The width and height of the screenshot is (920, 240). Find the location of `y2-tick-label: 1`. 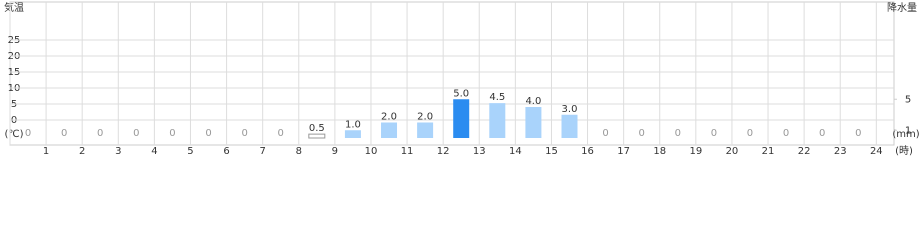

y2-tick-label: 1 is located at coordinates (908, 130).